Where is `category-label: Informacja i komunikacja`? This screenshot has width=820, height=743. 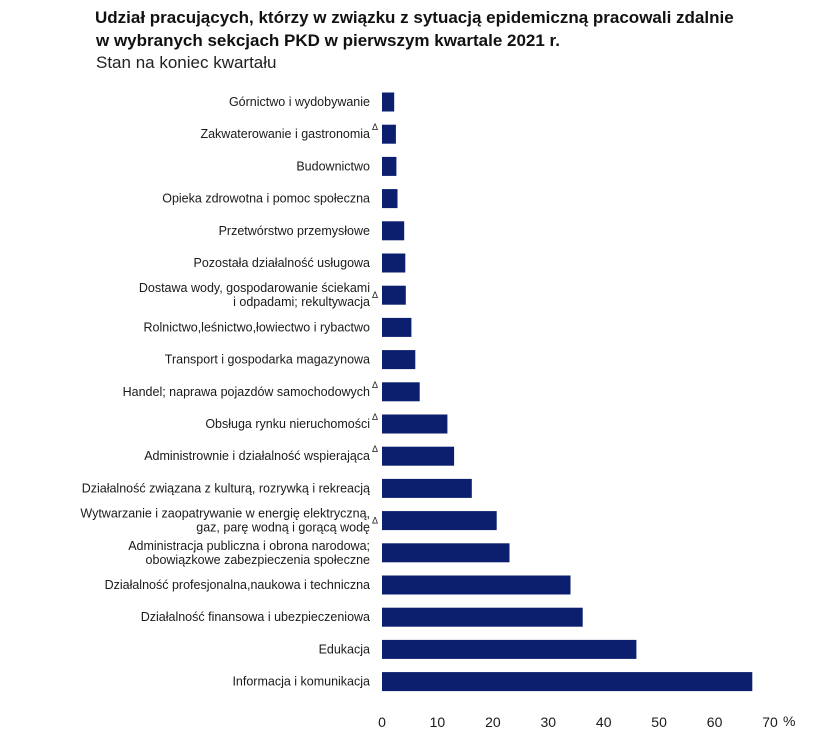 category-label: Informacja i komunikacja is located at coordinates (301, 682).